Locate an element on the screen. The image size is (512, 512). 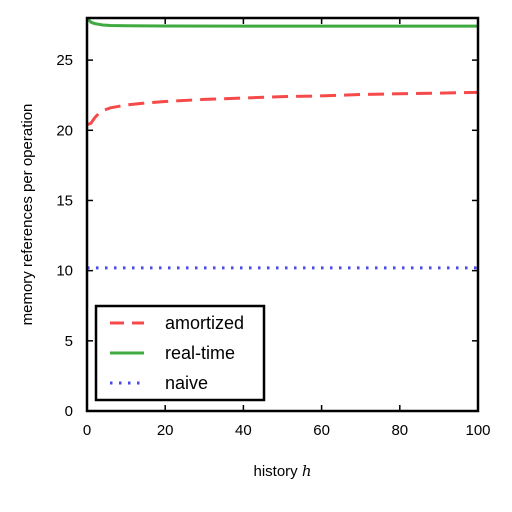
legend-entries: amortized real-time naive is located at coordinates (177, 353).